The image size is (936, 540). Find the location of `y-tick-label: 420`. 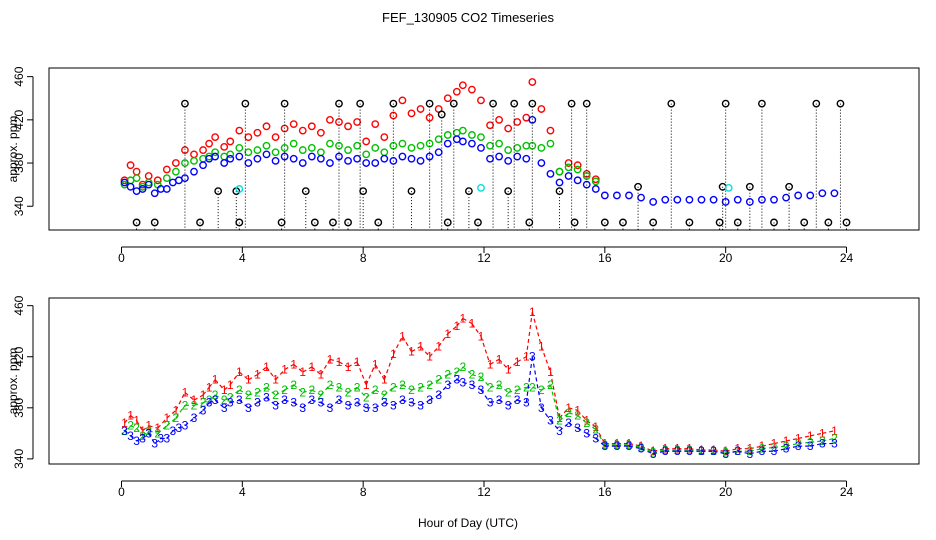

y-tick-label: 420 is located at coordinates (19, 356).